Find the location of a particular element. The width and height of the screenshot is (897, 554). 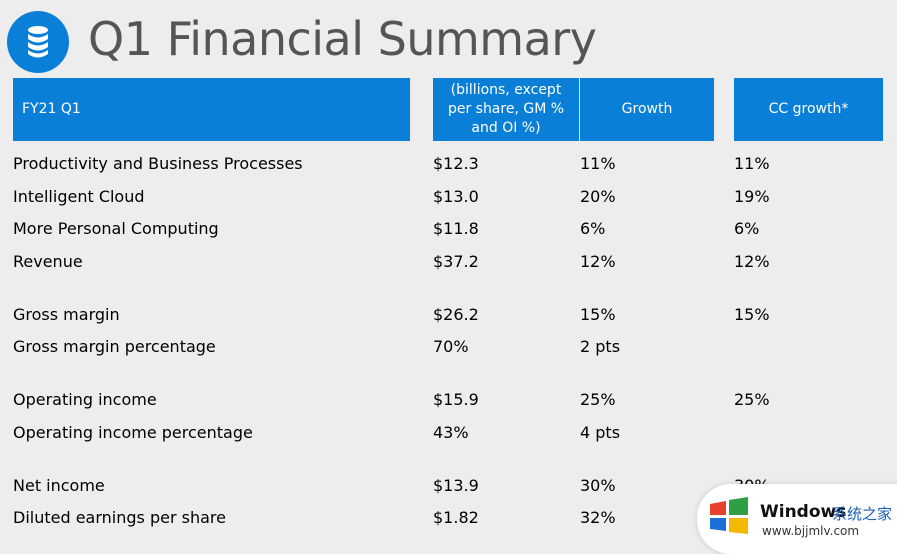

growth-cell: 30% is located at coordinates (598, 485).